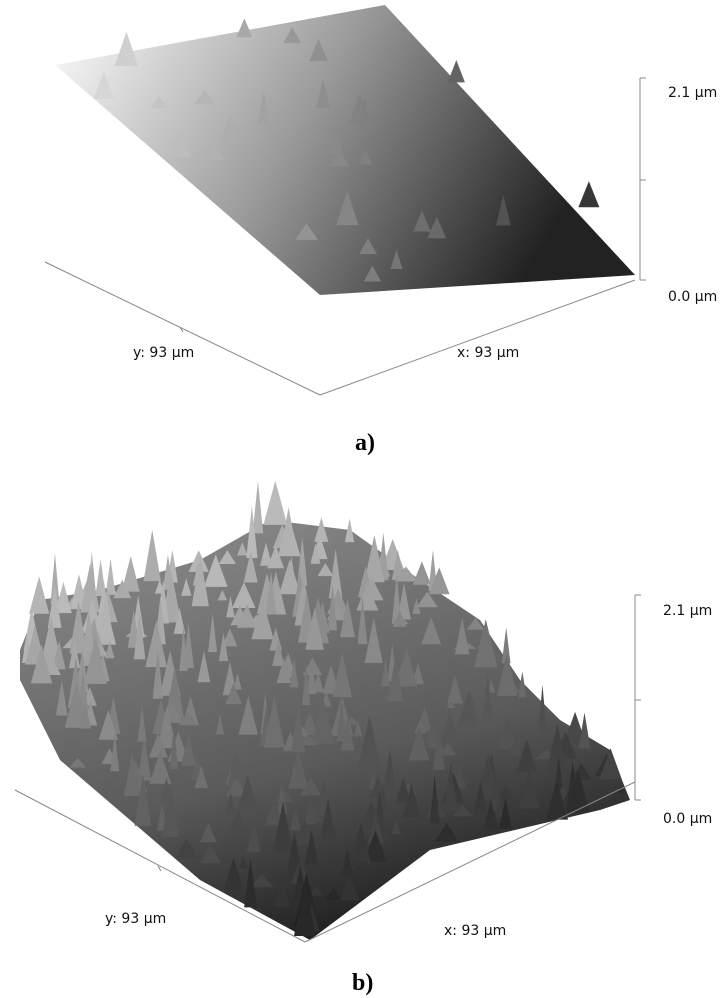 Image resolution: width=720 pixels, height=998 pixels. Describe the element at coordinates (365, 443) in the screenshot. I see `panel-label: a)` at that location.